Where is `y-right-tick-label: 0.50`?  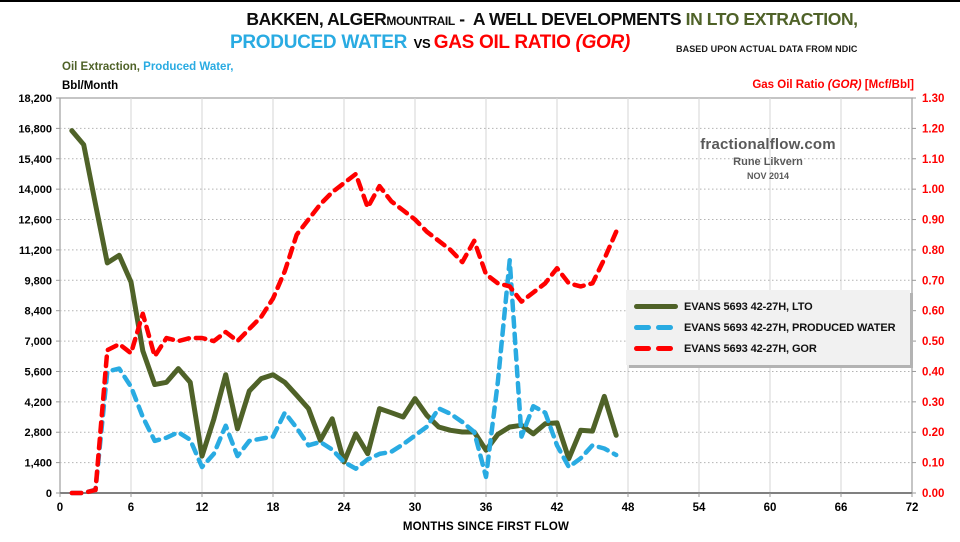 y-right-tick-label: 0.50 is located at coordinates (933, 342).